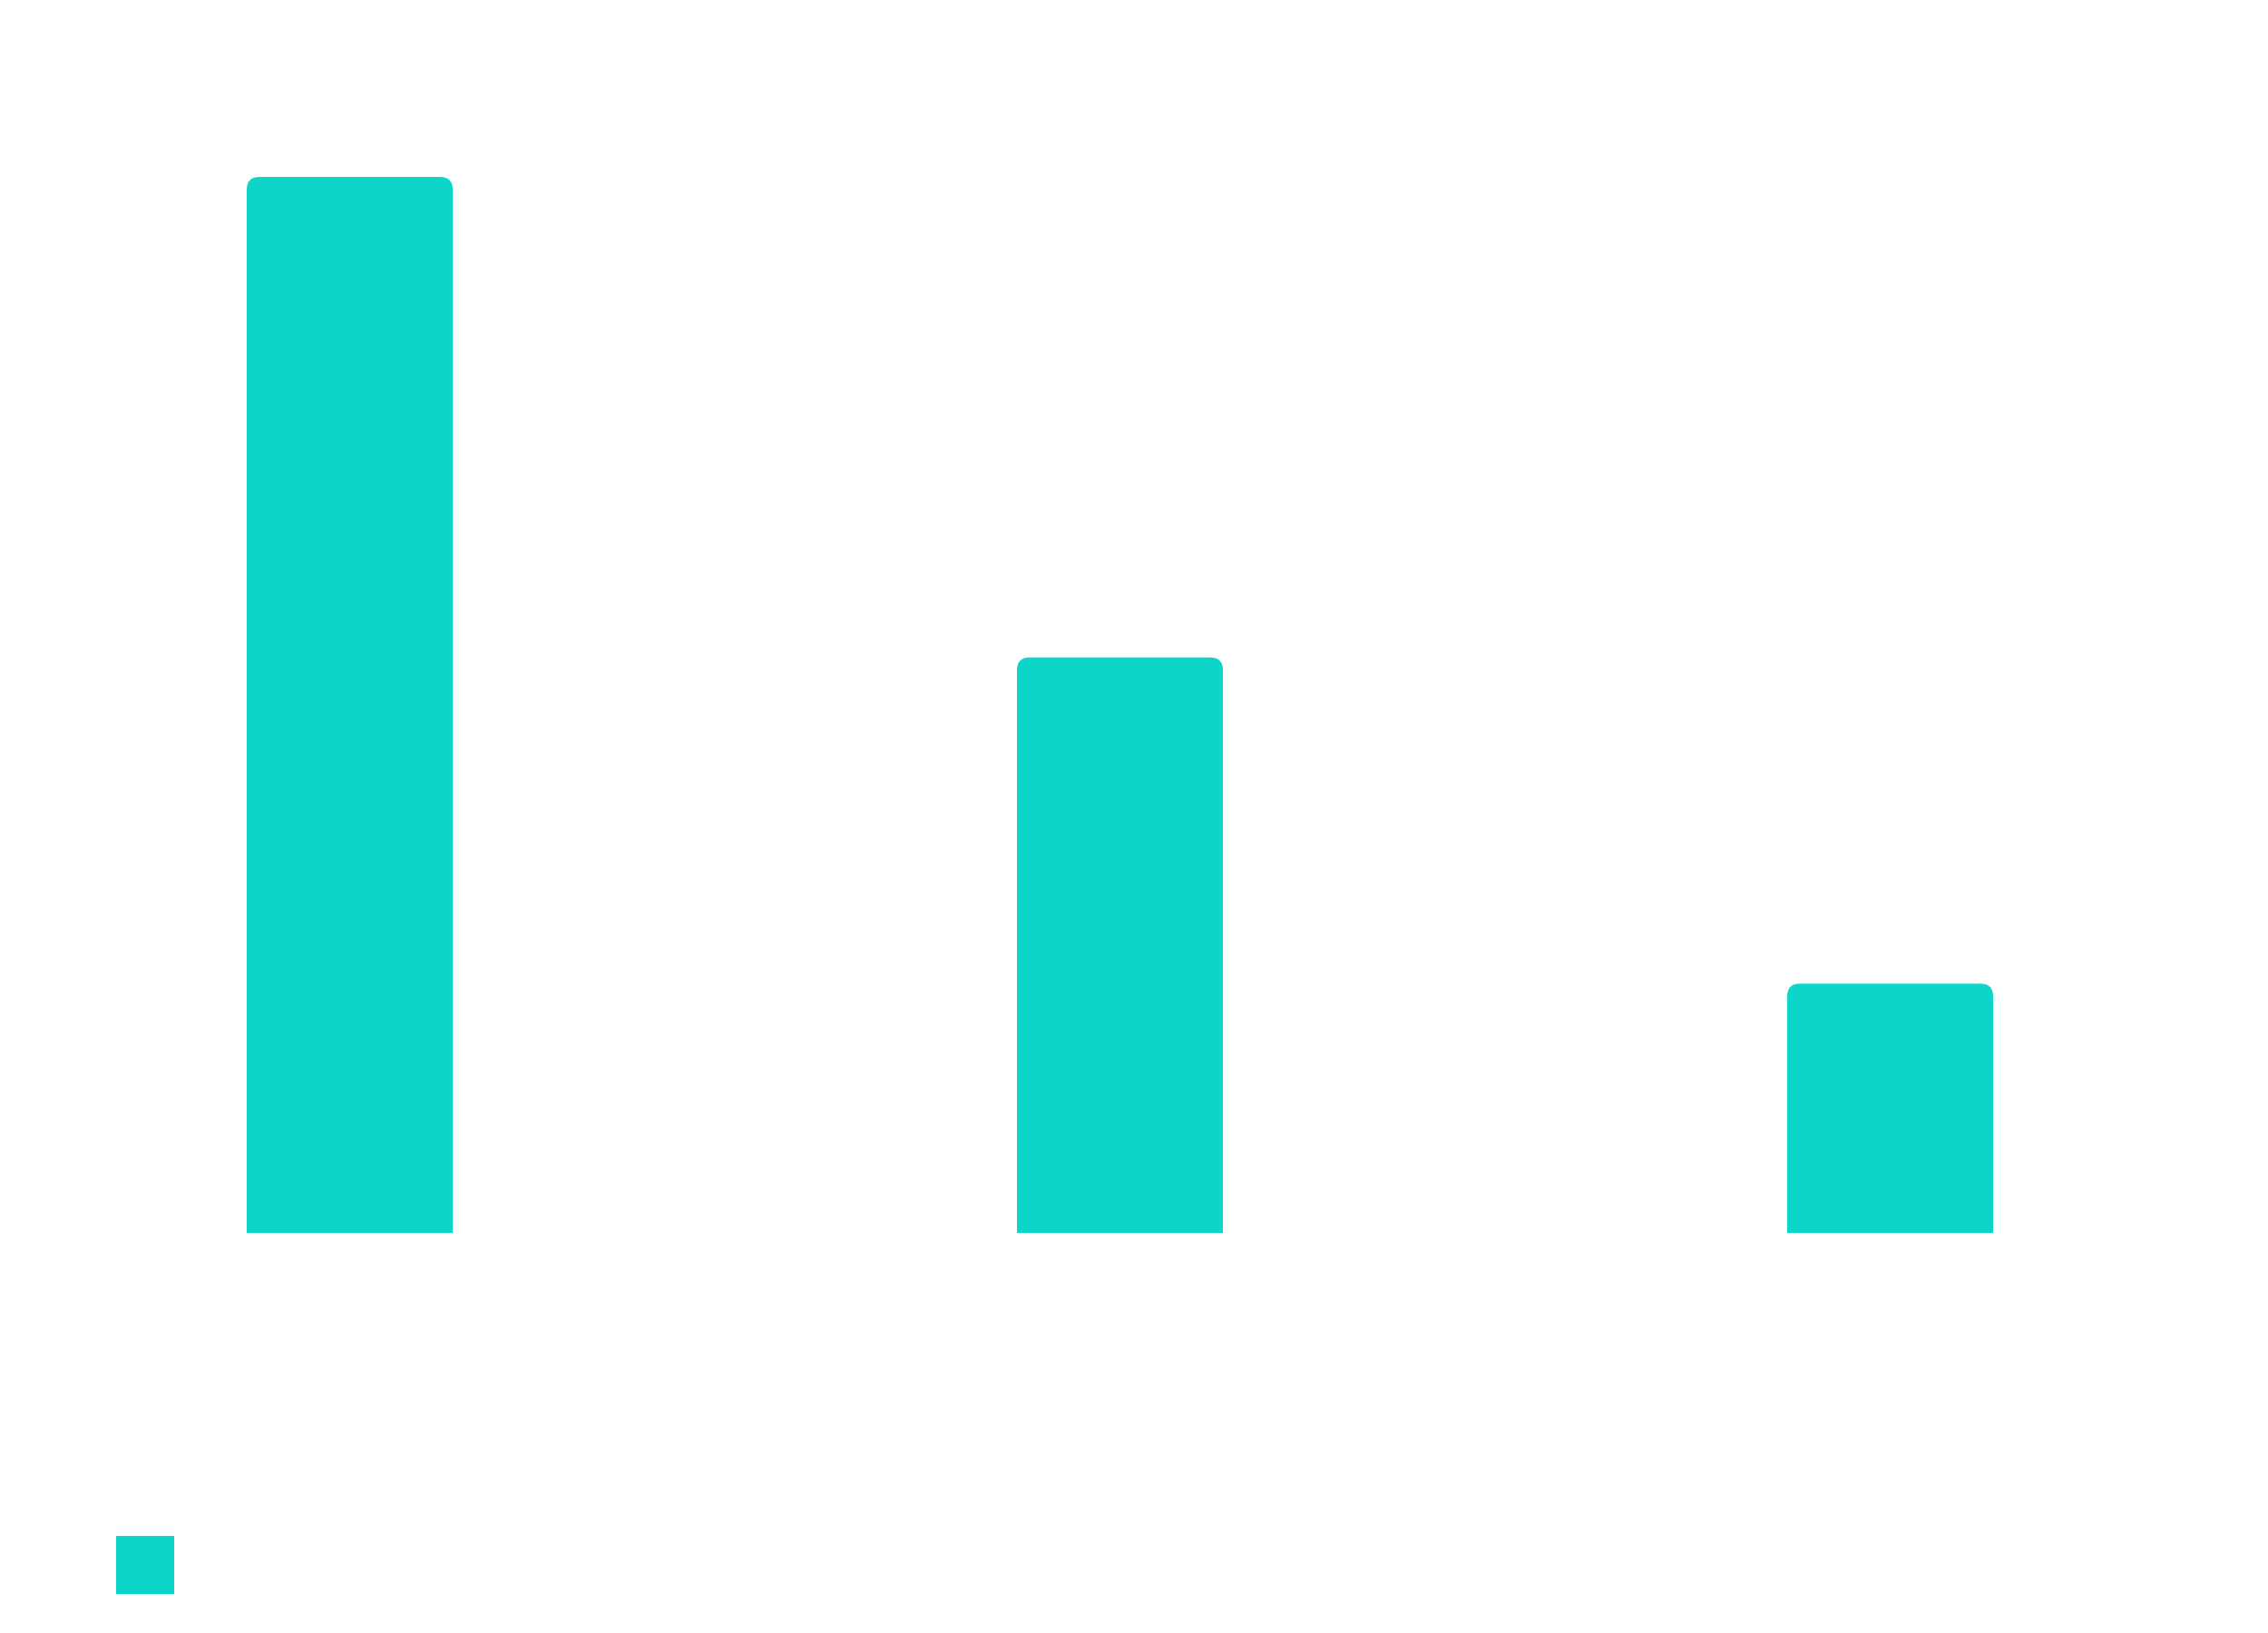  I want to click on legend, so click(145, 1565).